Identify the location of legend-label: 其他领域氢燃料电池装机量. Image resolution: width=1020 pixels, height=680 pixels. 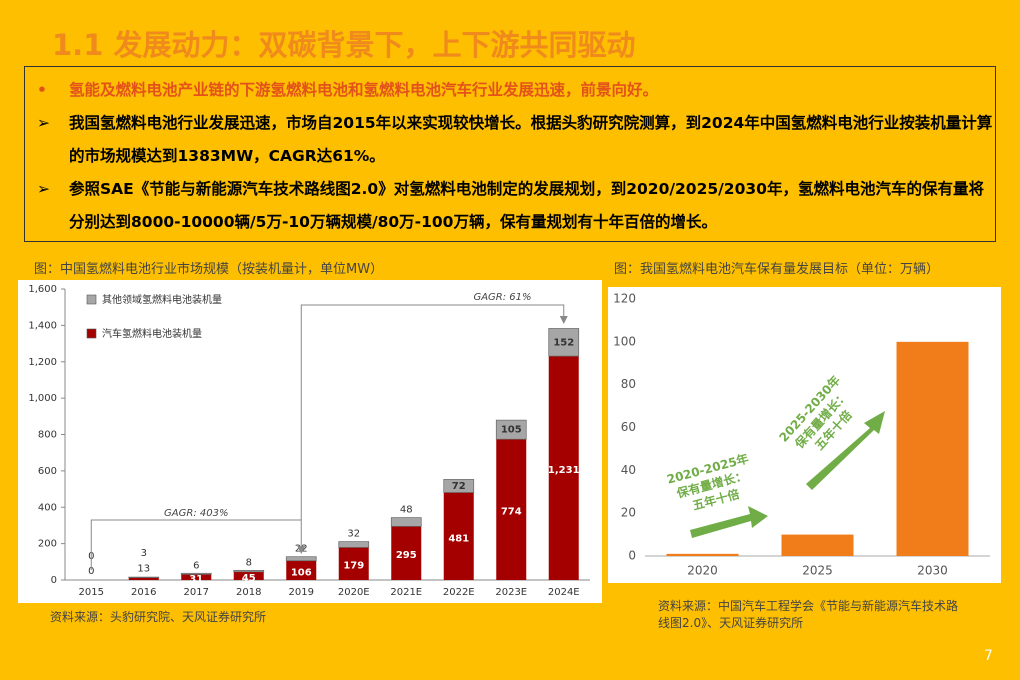
(162, 299).